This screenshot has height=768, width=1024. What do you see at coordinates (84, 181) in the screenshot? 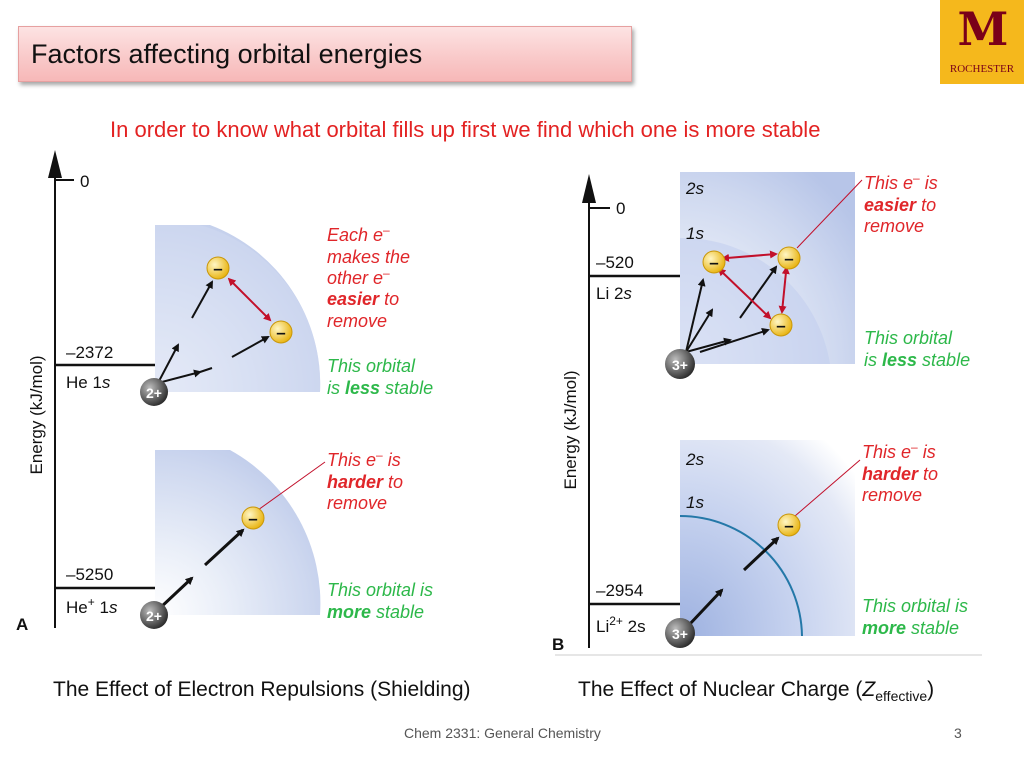
I see `panel-a-zero-label: 0` at bounding box center [84, 181].